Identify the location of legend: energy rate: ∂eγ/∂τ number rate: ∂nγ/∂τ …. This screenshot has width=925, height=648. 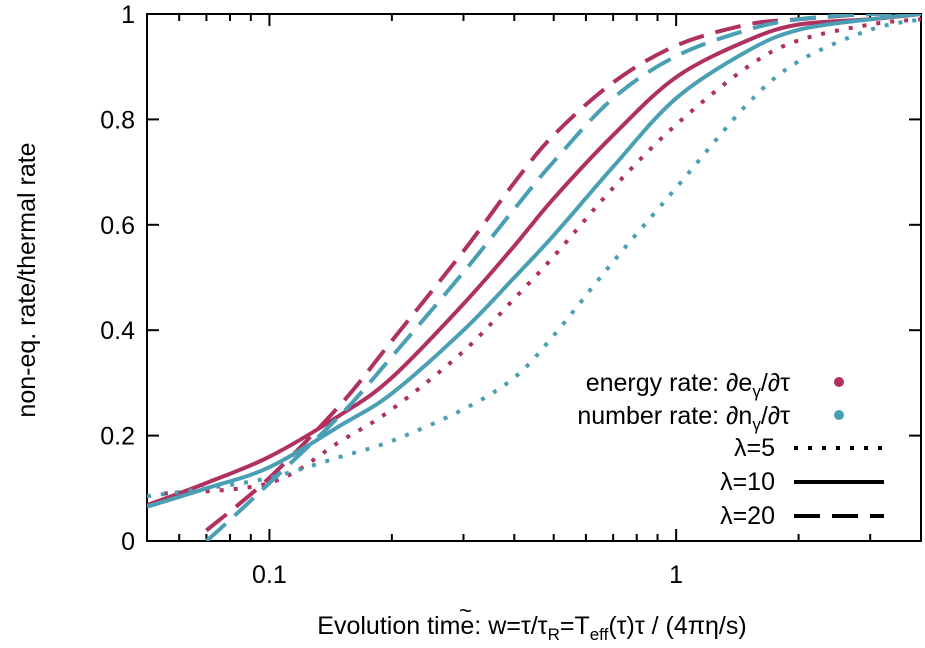
(730, 449).